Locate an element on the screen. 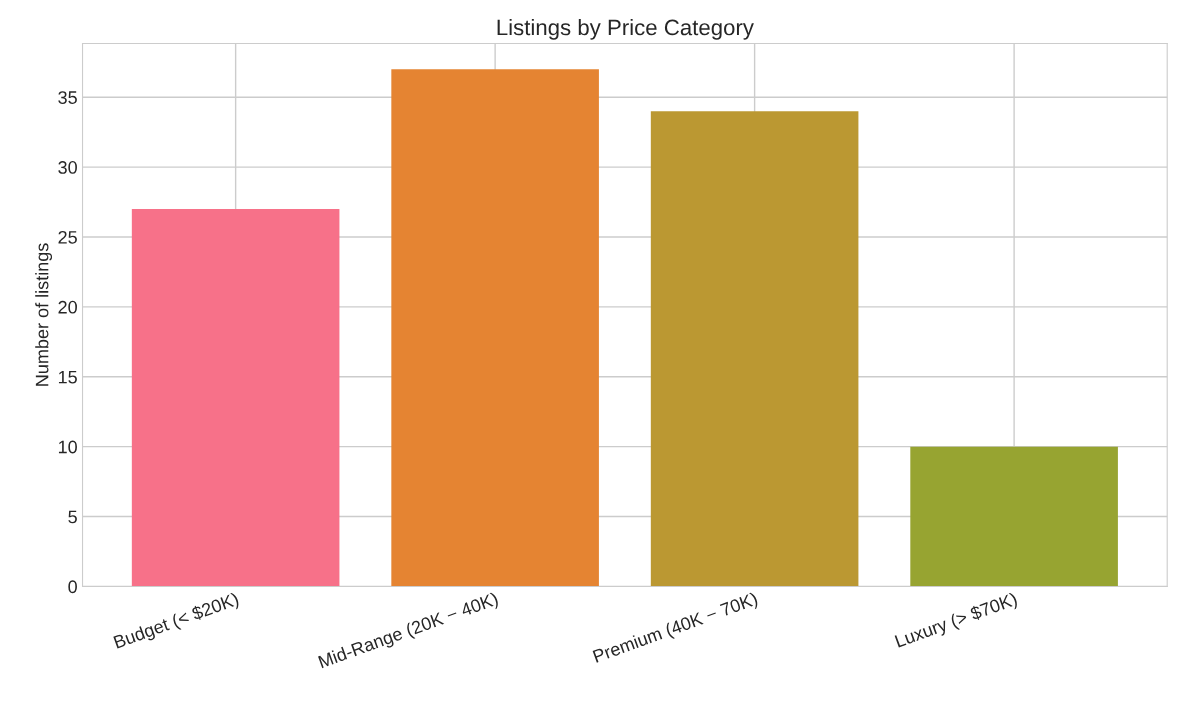  x-tick-label: Budget (< $20K) is located at coordinates (176, 622).